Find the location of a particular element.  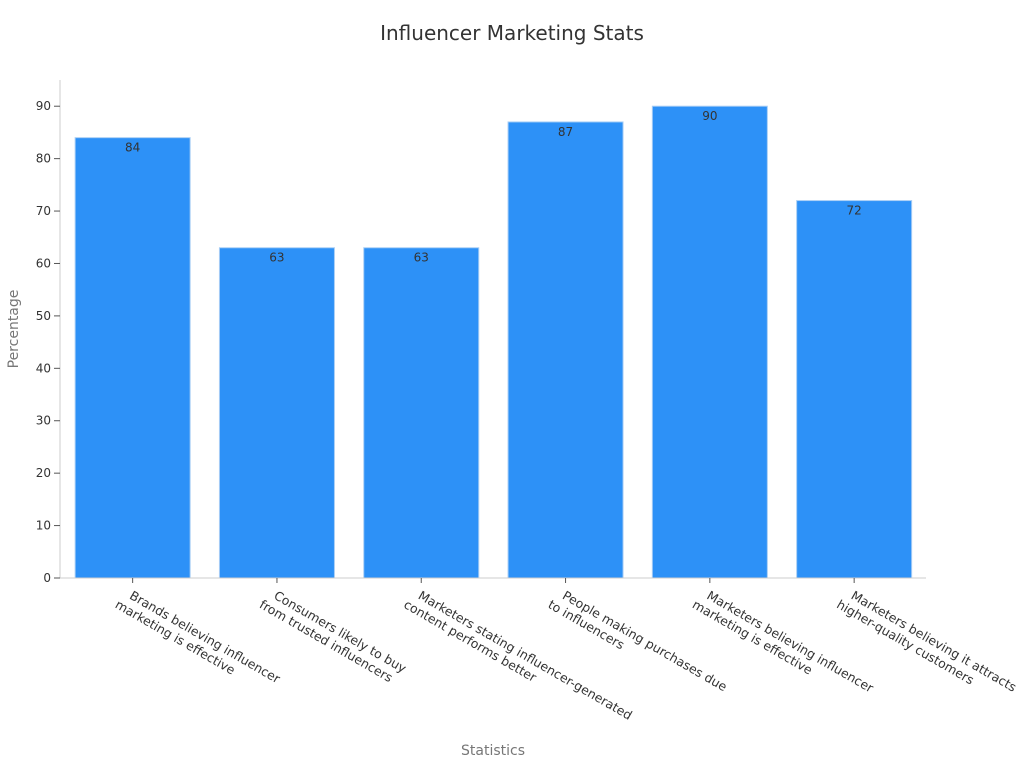

y-tick-label: 10 is located at coordinates (43, 526).